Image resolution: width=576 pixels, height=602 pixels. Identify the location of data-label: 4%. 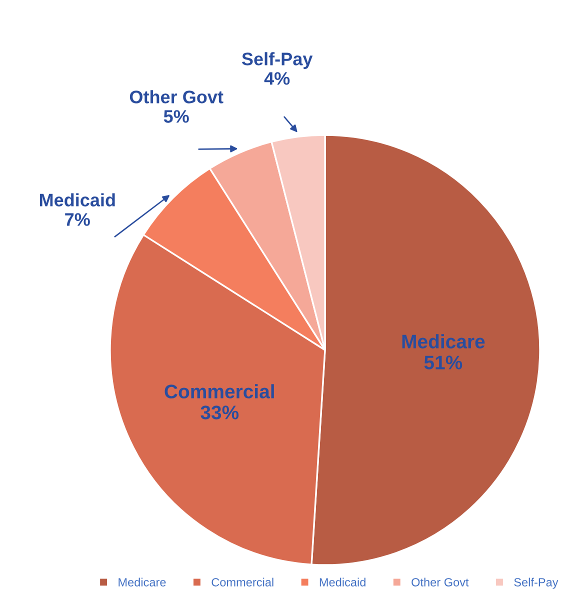
(277, 78).